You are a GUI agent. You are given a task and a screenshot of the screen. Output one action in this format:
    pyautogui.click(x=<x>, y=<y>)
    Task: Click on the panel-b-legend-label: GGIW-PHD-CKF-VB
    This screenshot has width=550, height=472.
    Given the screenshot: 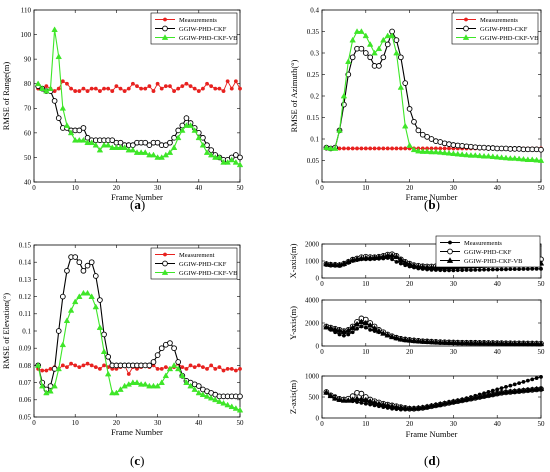 What is the action you would take?
    pyautogui.click(x=509, y=38)
    